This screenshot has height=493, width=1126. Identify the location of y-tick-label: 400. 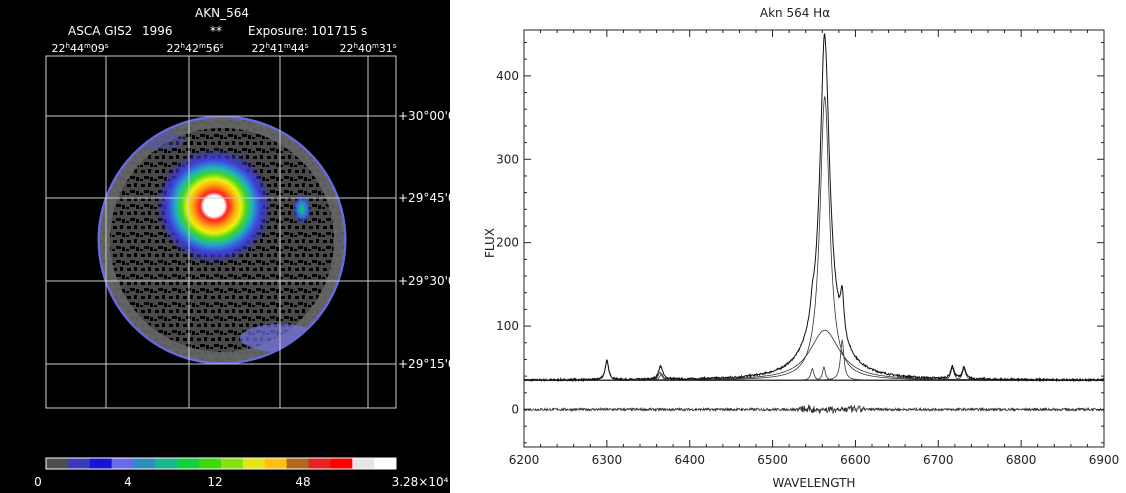
(507, 76).